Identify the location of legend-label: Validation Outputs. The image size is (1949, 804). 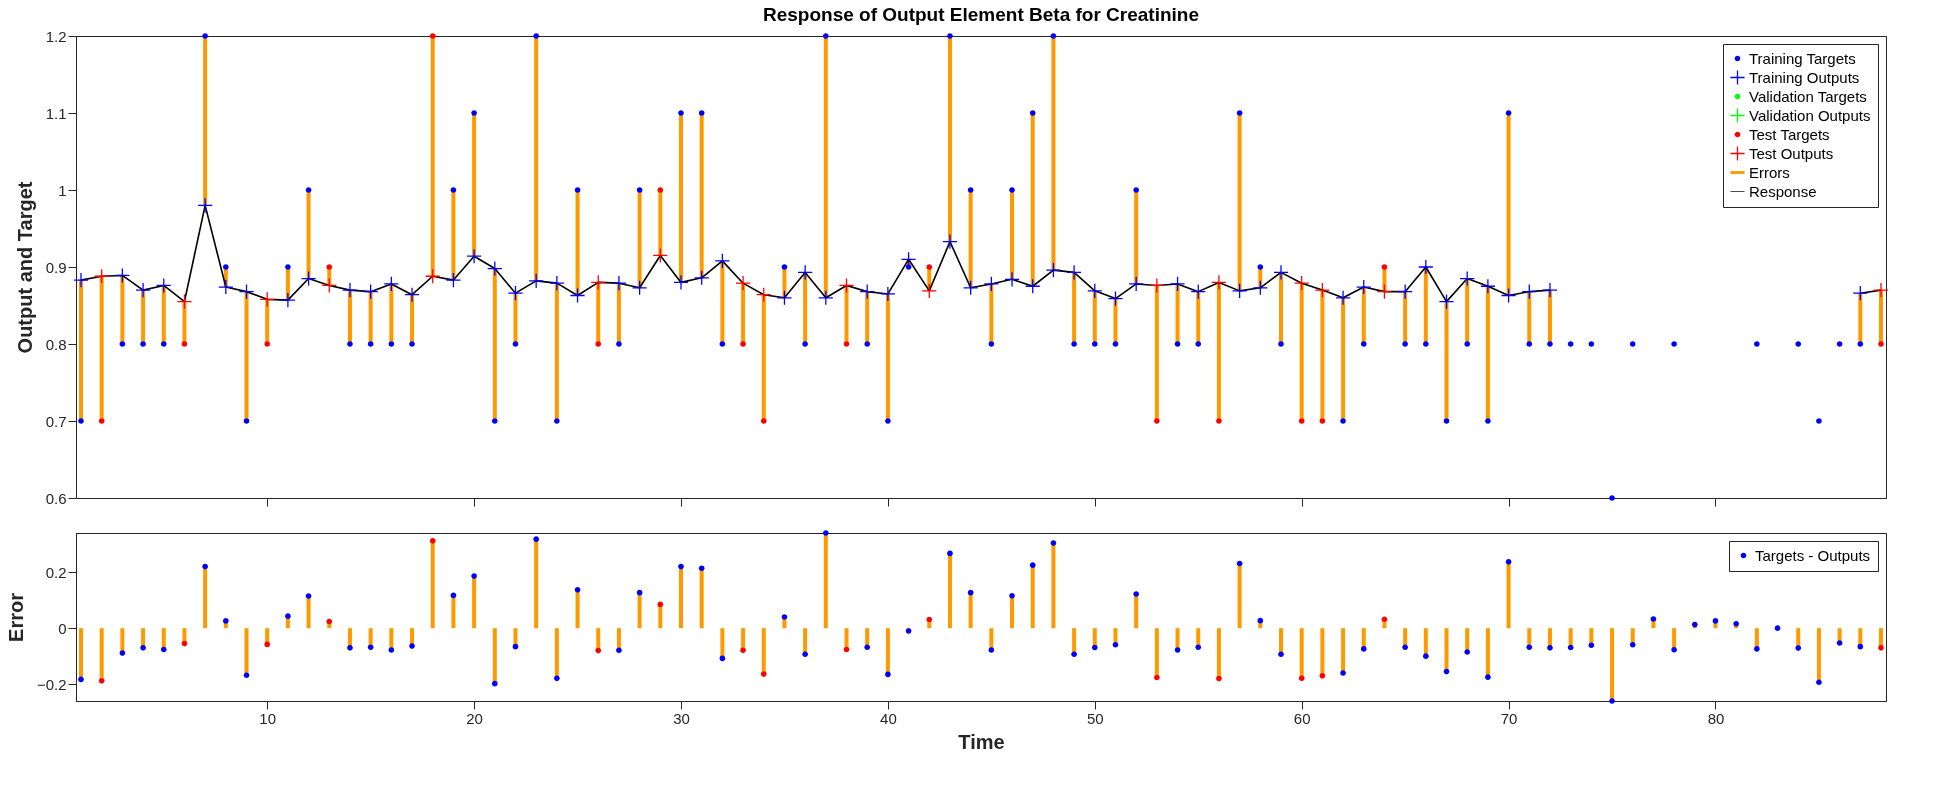
(1810, 115).